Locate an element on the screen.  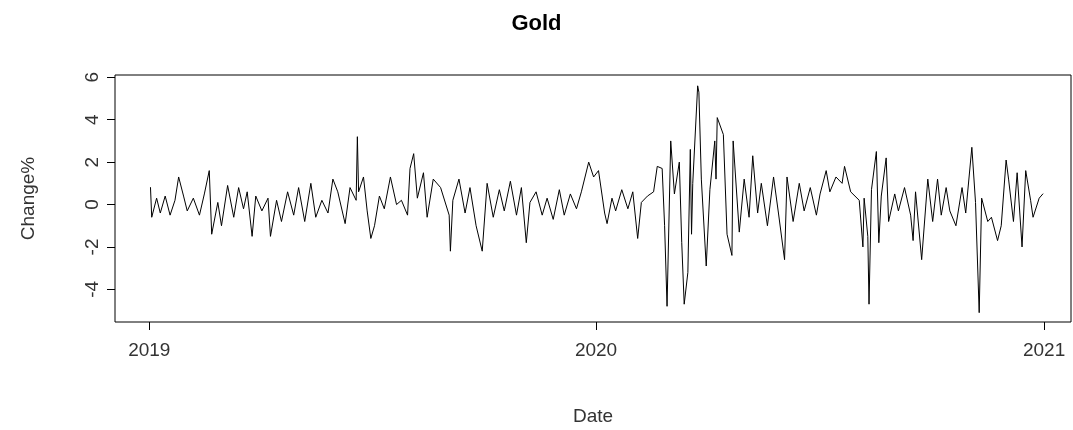
y-tick-label: 6 is located at coordinates (91, 77).